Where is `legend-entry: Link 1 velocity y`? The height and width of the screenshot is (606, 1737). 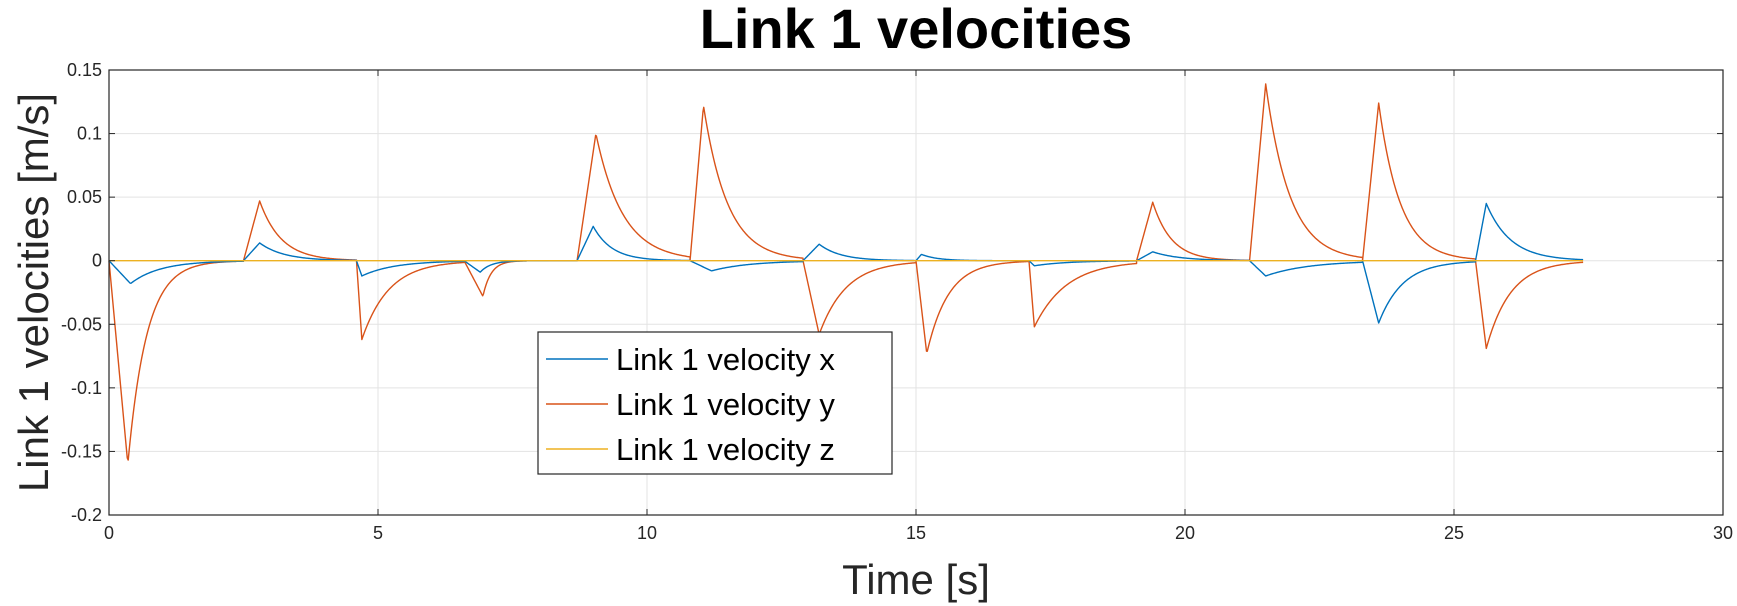 legend-entry: Link 1 velocity y is located at coordinates (725, 404).